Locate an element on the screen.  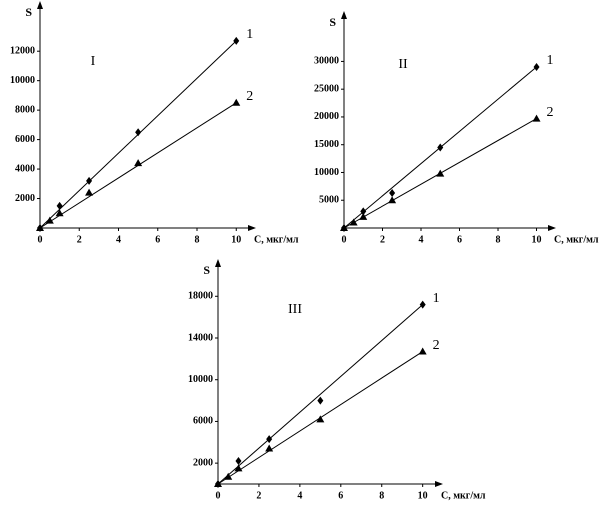
y-tick-label: 25000 is located at coordinates (326, 88).